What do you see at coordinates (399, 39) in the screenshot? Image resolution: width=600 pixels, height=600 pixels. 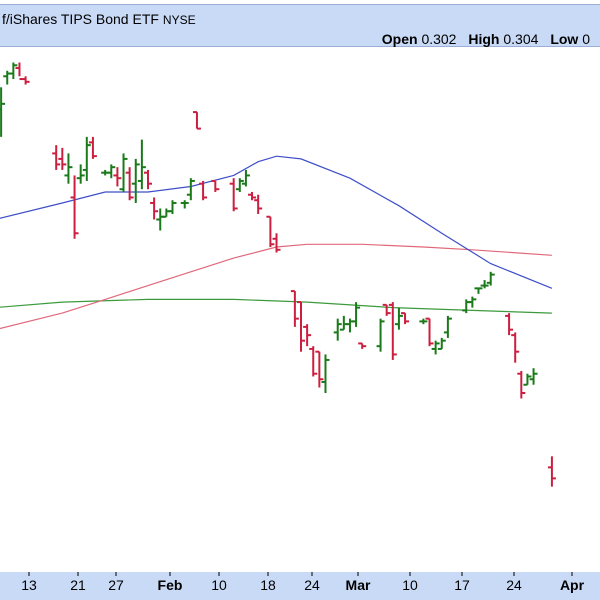 I see `open-label: Open` at bounding box center [399, 39].